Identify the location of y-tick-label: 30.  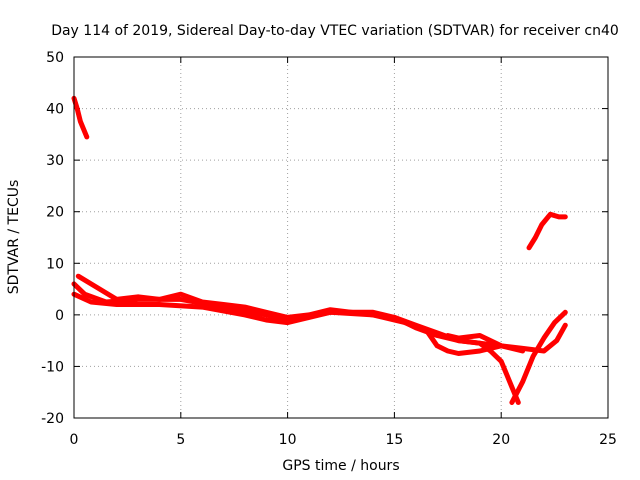
(55, 161).